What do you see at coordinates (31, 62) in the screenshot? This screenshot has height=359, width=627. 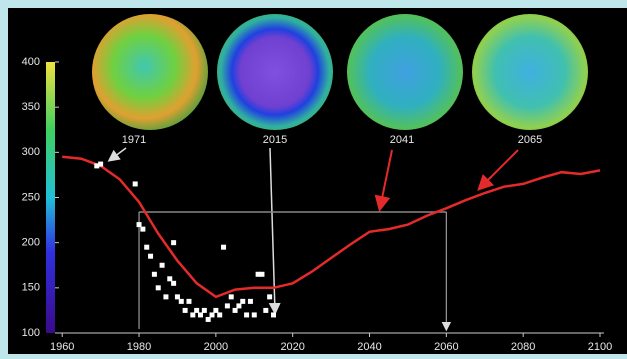 I see `y-tick-label: 400` at bounding box center [31, 62].